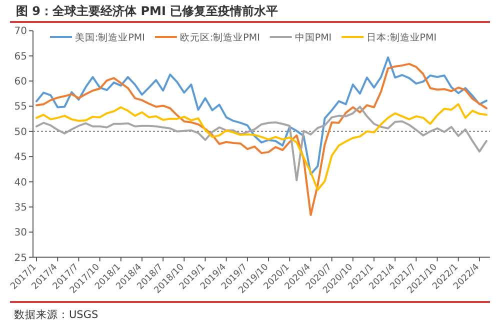 This screenshot has width=499, height=330. Describe the element at coordinates (20, 82) in the screenshot. I see `y-tick-label: 60` at that location.